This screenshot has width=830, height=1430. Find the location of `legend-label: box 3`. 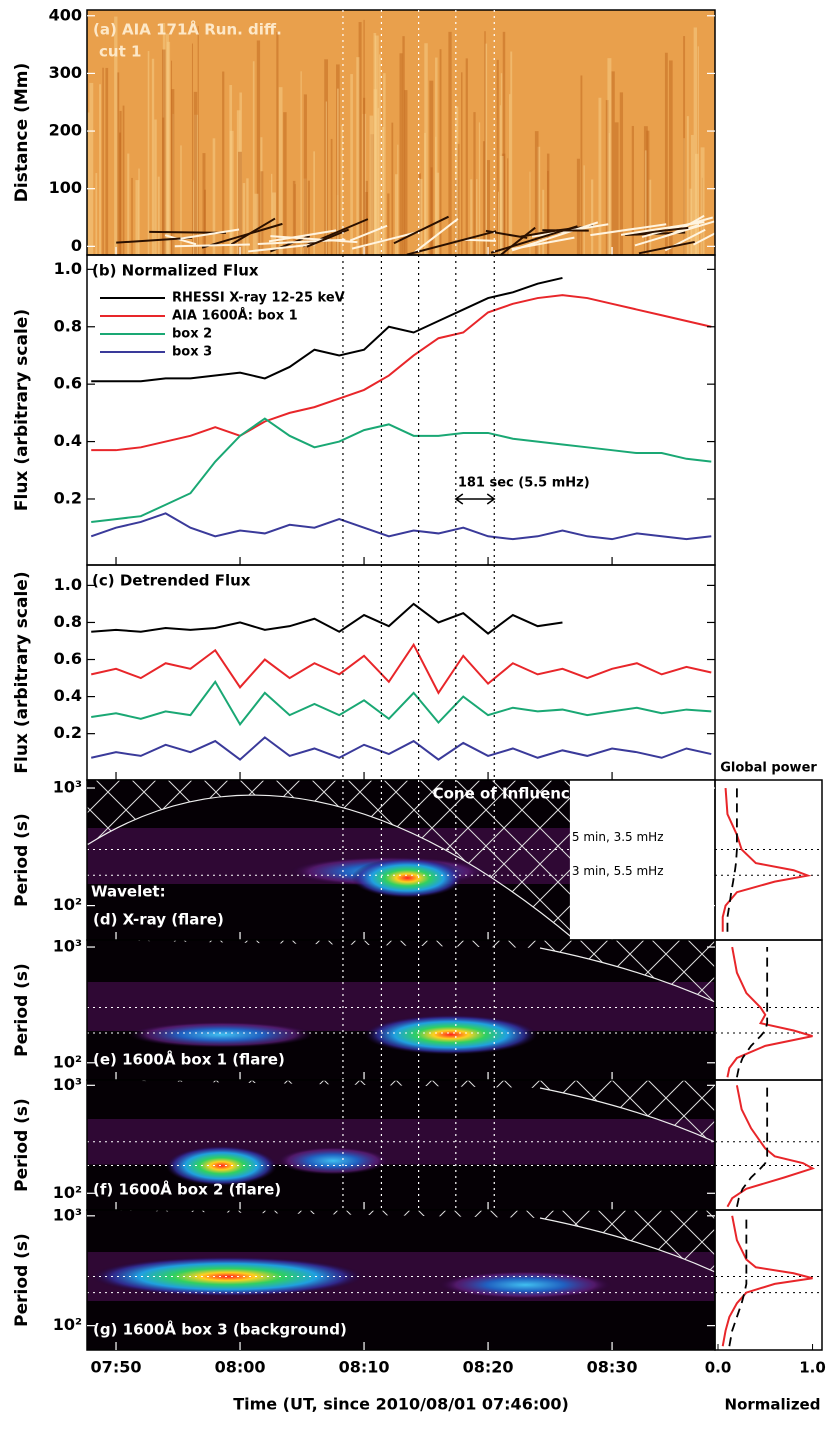

legend-label: box 3 is located at coordinates (192, 352).